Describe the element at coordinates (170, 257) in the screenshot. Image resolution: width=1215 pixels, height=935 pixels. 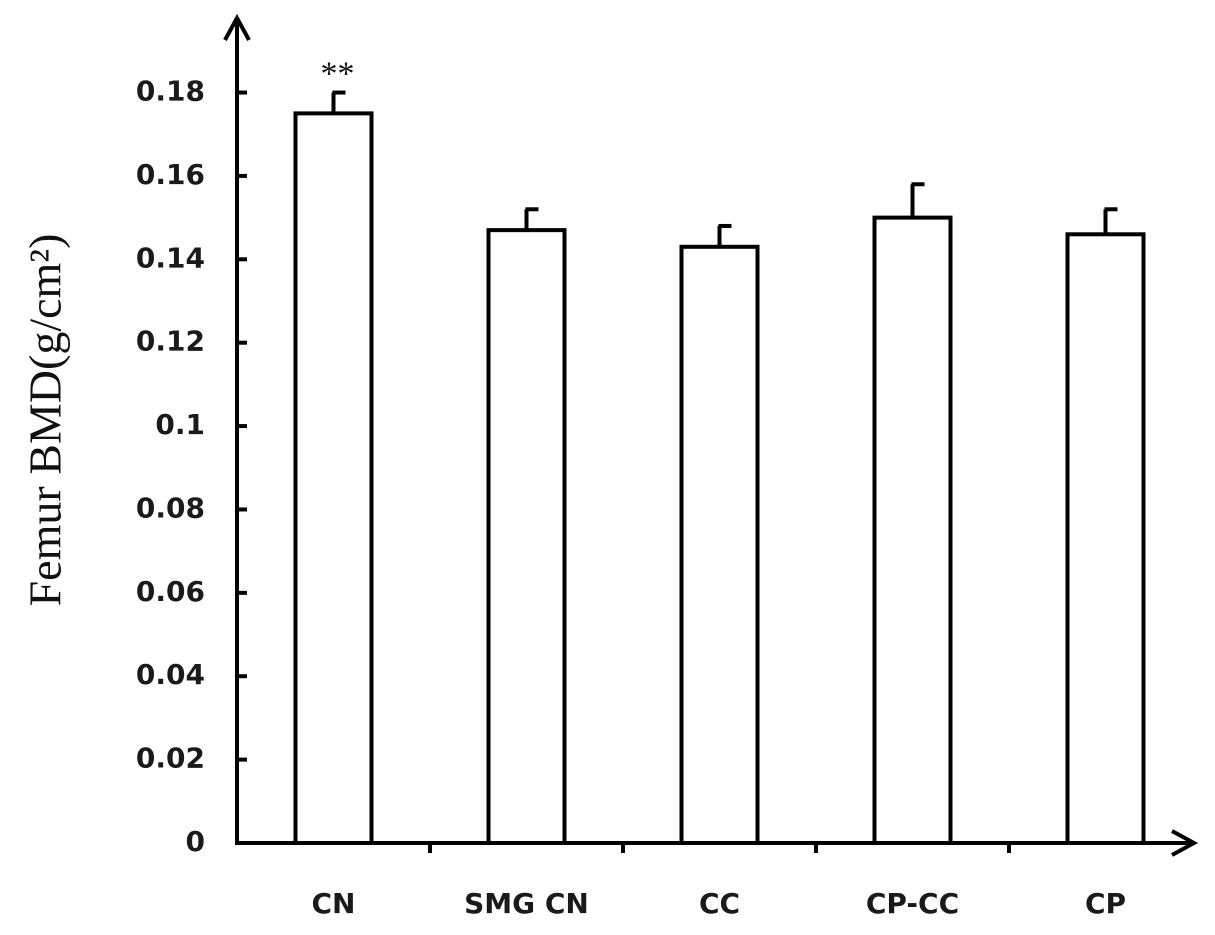
I see `y-tick-label: 0.14` at that location.